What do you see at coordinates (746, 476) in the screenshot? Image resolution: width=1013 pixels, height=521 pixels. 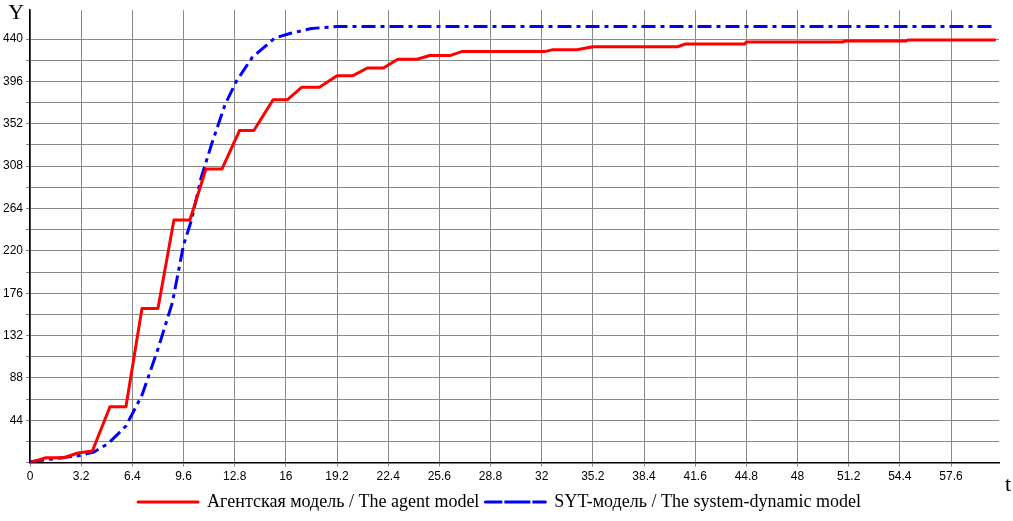 I see `x-tick-label: 44.8` at bounding box center [746, 476].